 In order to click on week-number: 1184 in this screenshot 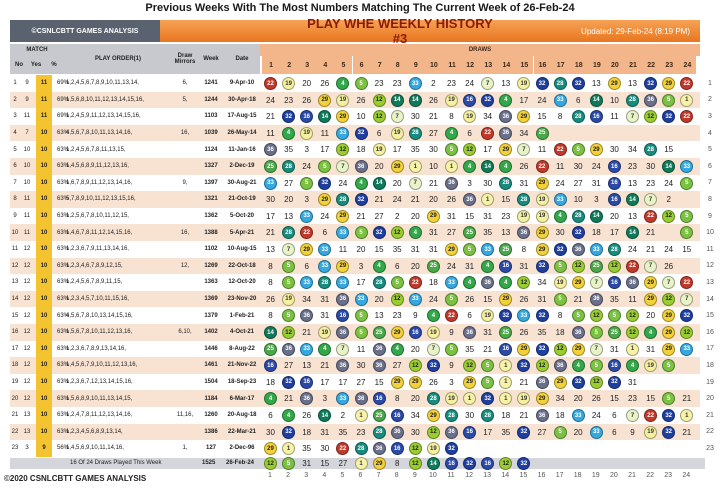, I will do `click(211, 398)`.